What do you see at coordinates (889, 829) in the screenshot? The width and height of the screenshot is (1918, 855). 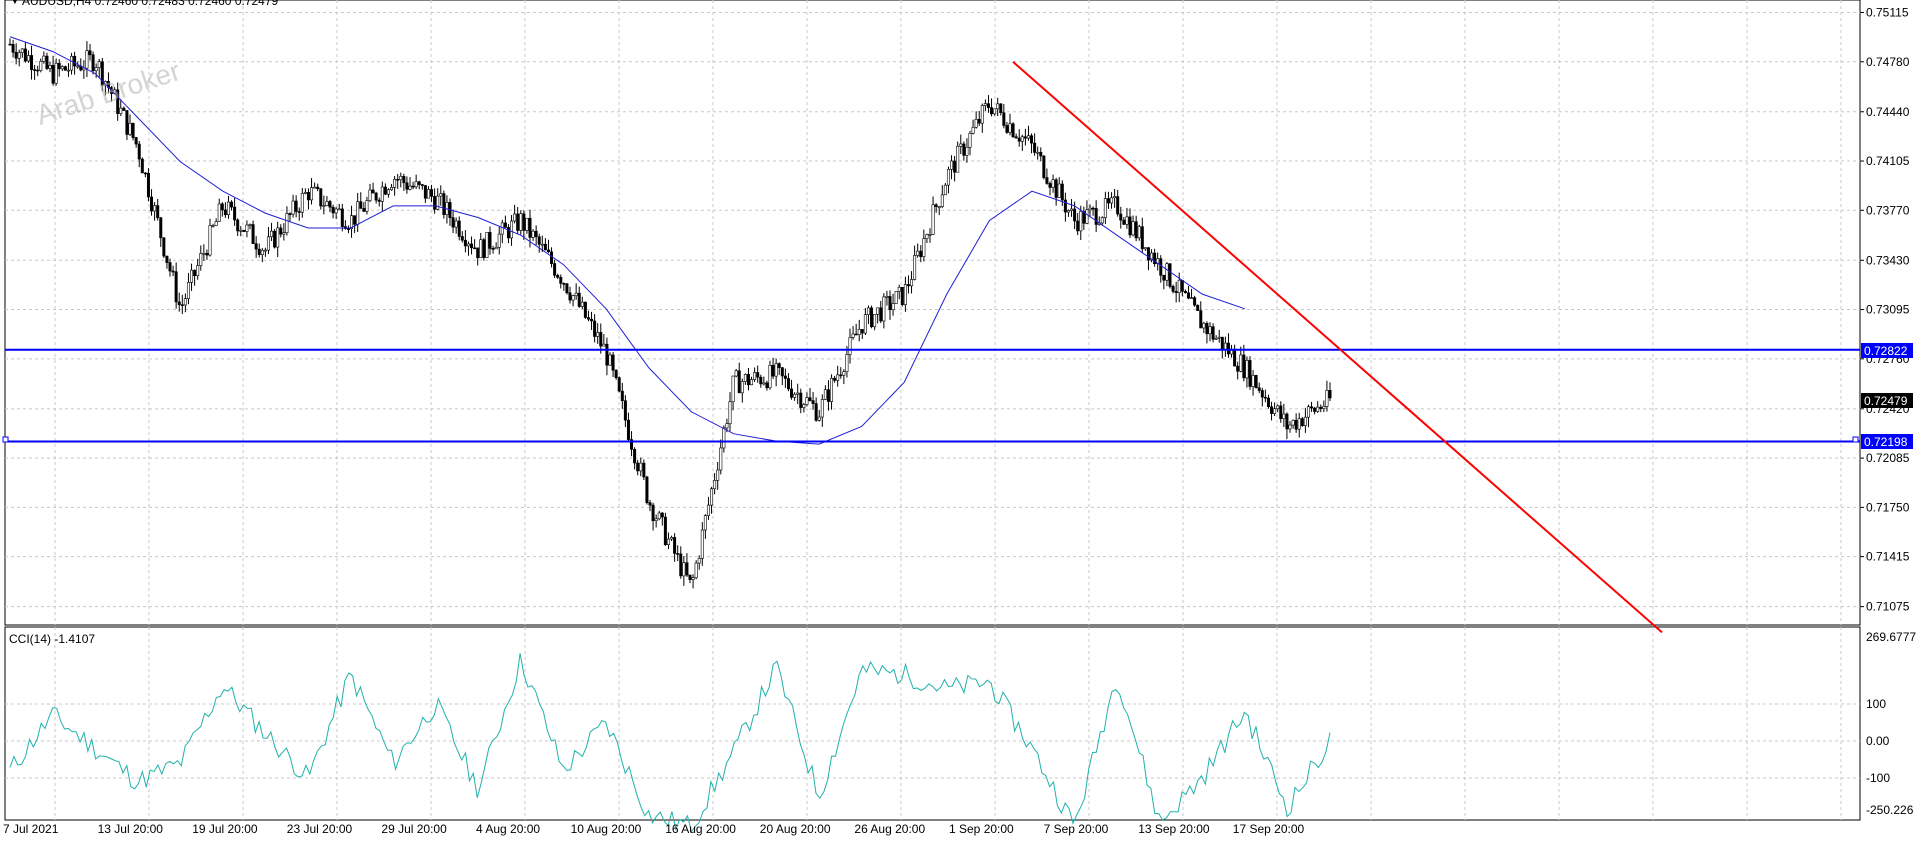 I see `time-tick-label: 26 Aug 20:00` at bounding box center [889, 829].